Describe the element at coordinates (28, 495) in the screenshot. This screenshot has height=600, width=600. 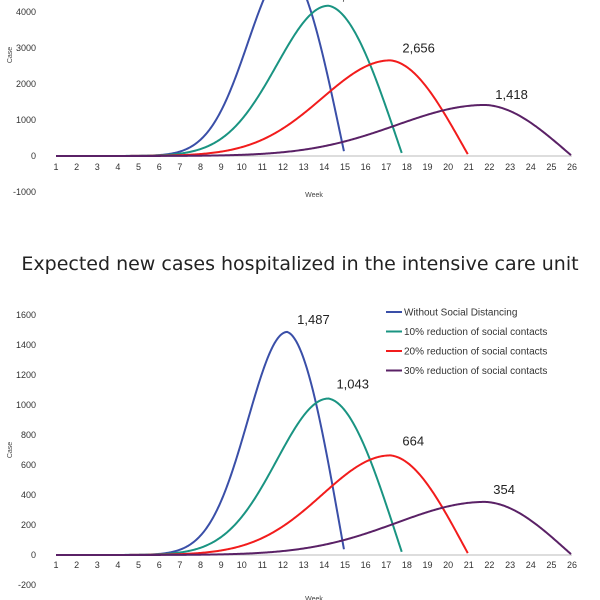
I see `y-tick-label: 400` at that location.